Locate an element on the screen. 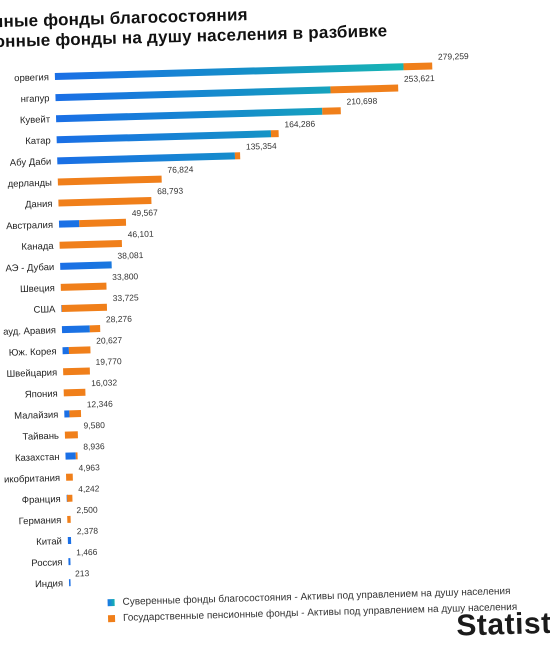 Image resolution: width=550 pixels, height=663 pixels. category-label-15: Швейцария is located at coordinates (31, 373).